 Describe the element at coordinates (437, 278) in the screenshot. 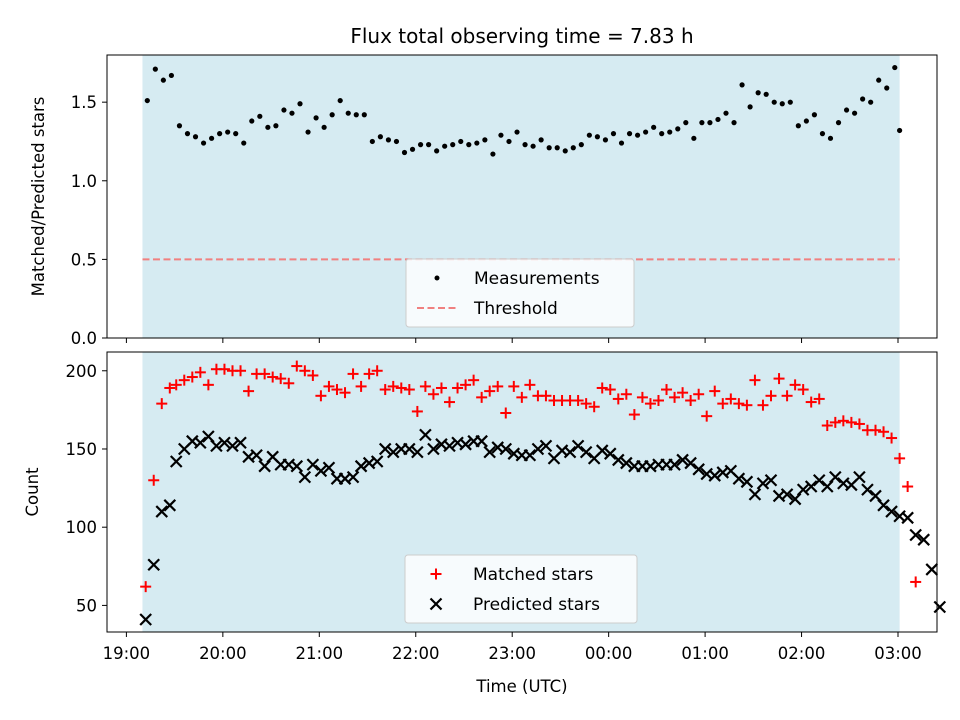

I see `legend-dot-marker` at that location.